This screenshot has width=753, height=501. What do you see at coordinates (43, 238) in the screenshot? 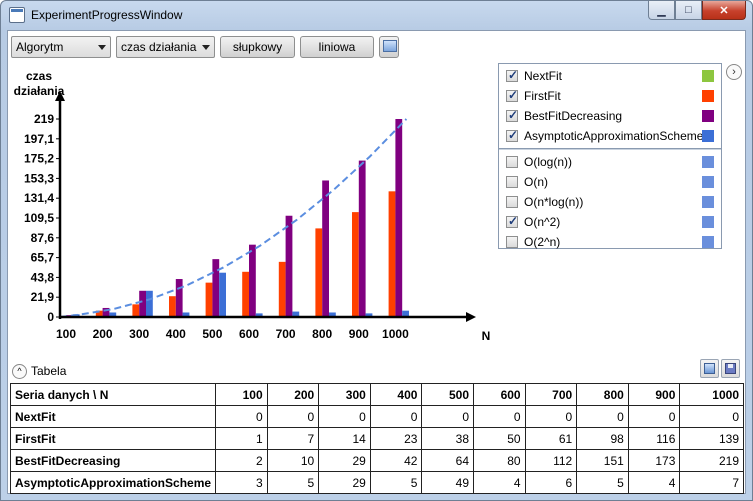
I see `y-tick-label: 87,6` at bounding box center [43, 238].